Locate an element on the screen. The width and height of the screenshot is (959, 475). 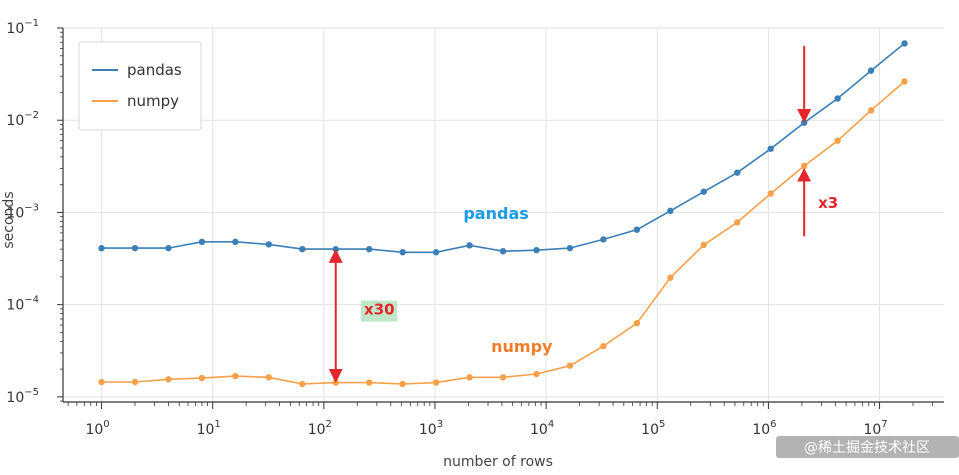
x-tick-label: 10² is located at coordinates (320, 428).